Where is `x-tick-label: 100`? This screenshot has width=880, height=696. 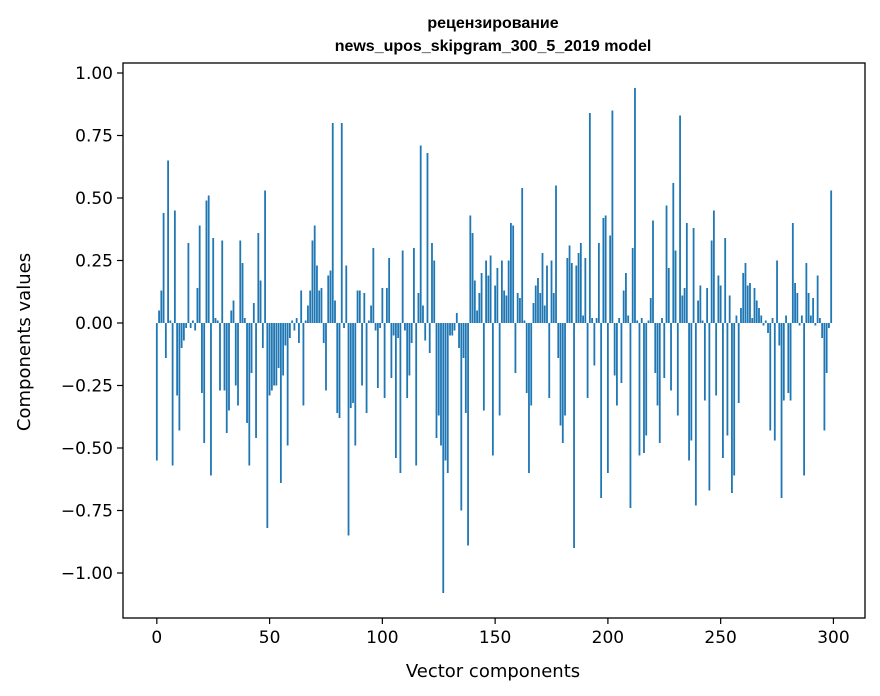 x-tick-label: 100 is located at coordinates (382, 638).